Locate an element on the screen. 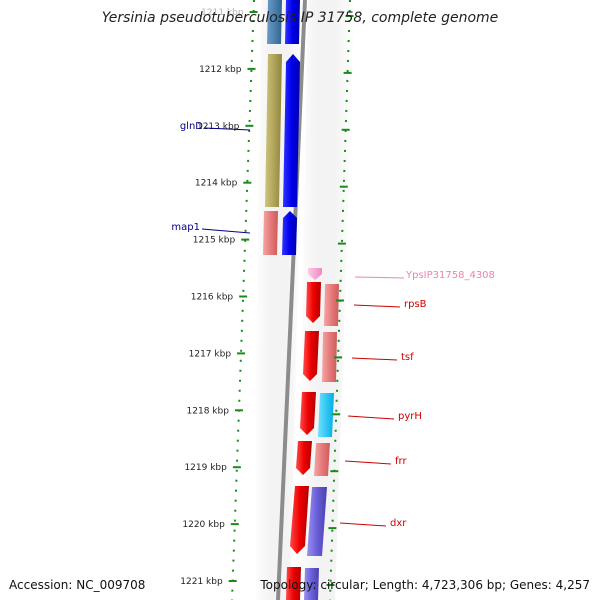 This screenshot has height=600, width=600. gene-purple-f is located at coordinates (311, 584).